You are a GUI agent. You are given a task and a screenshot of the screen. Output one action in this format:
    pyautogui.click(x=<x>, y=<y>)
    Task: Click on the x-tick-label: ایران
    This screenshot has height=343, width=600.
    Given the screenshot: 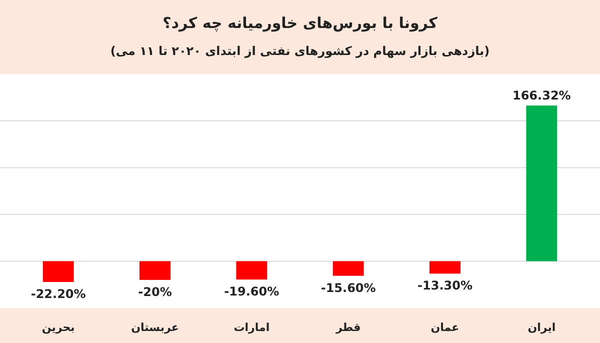 What is the action you would take?
    pyautogui.click(x=542, y=327)
    